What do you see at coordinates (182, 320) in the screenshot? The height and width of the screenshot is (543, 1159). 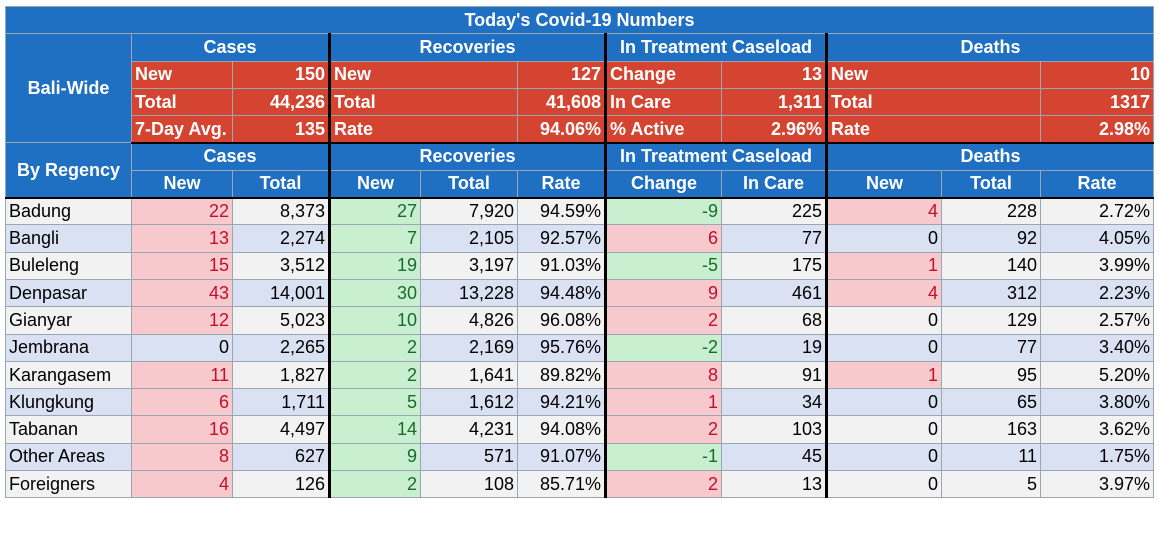 I see `cell-c-new: 12` at bounding box center [182, 320].